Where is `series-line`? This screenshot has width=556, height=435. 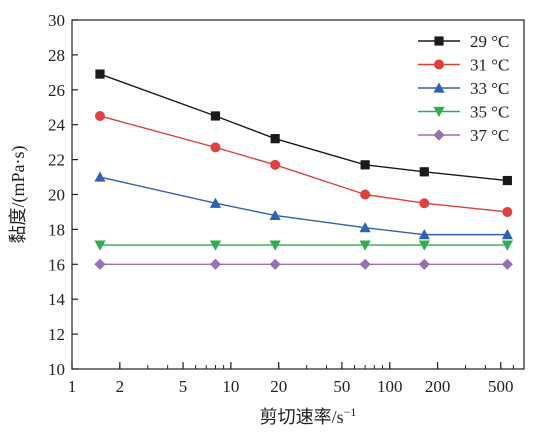
series-line is located at coordinates (303, 206).